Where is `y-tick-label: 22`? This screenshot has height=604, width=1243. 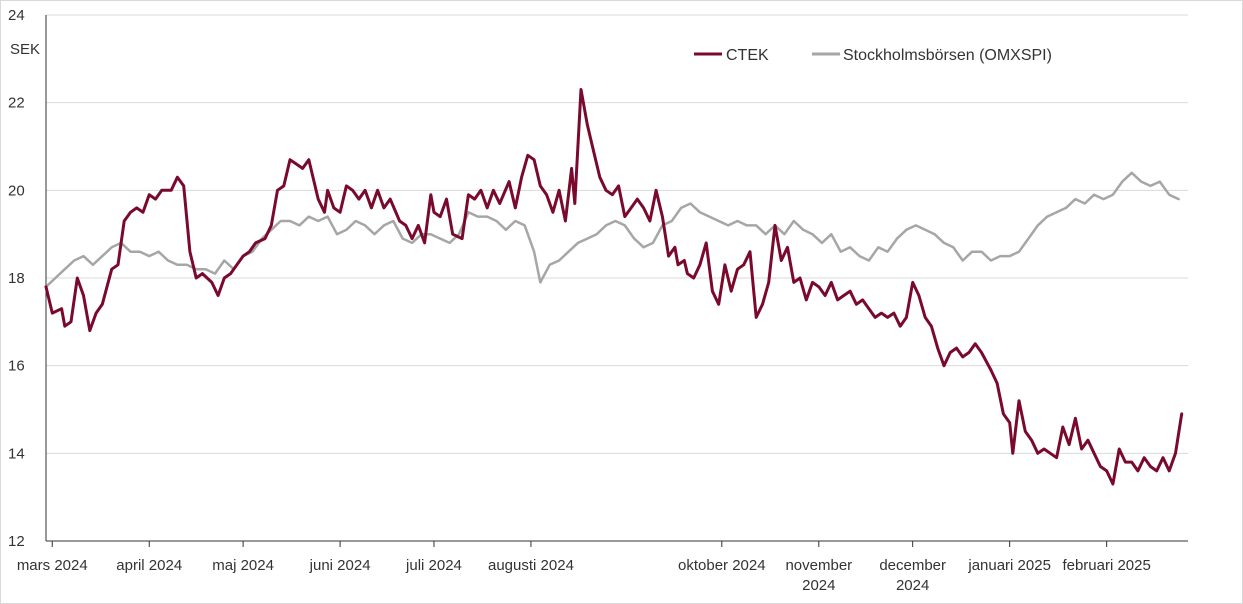
y-tick-label: 22 is located at coordinates (16, 103).